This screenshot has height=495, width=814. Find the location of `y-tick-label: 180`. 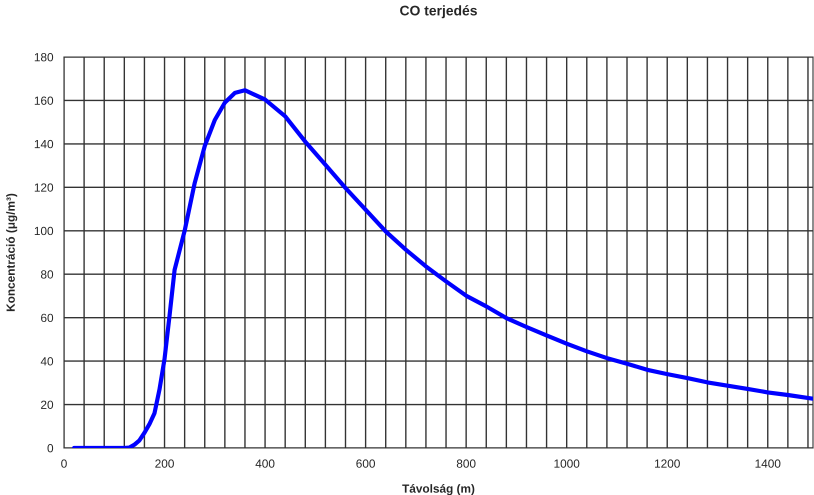

y-tick-label: 180 is located at coordinates (44, 57).